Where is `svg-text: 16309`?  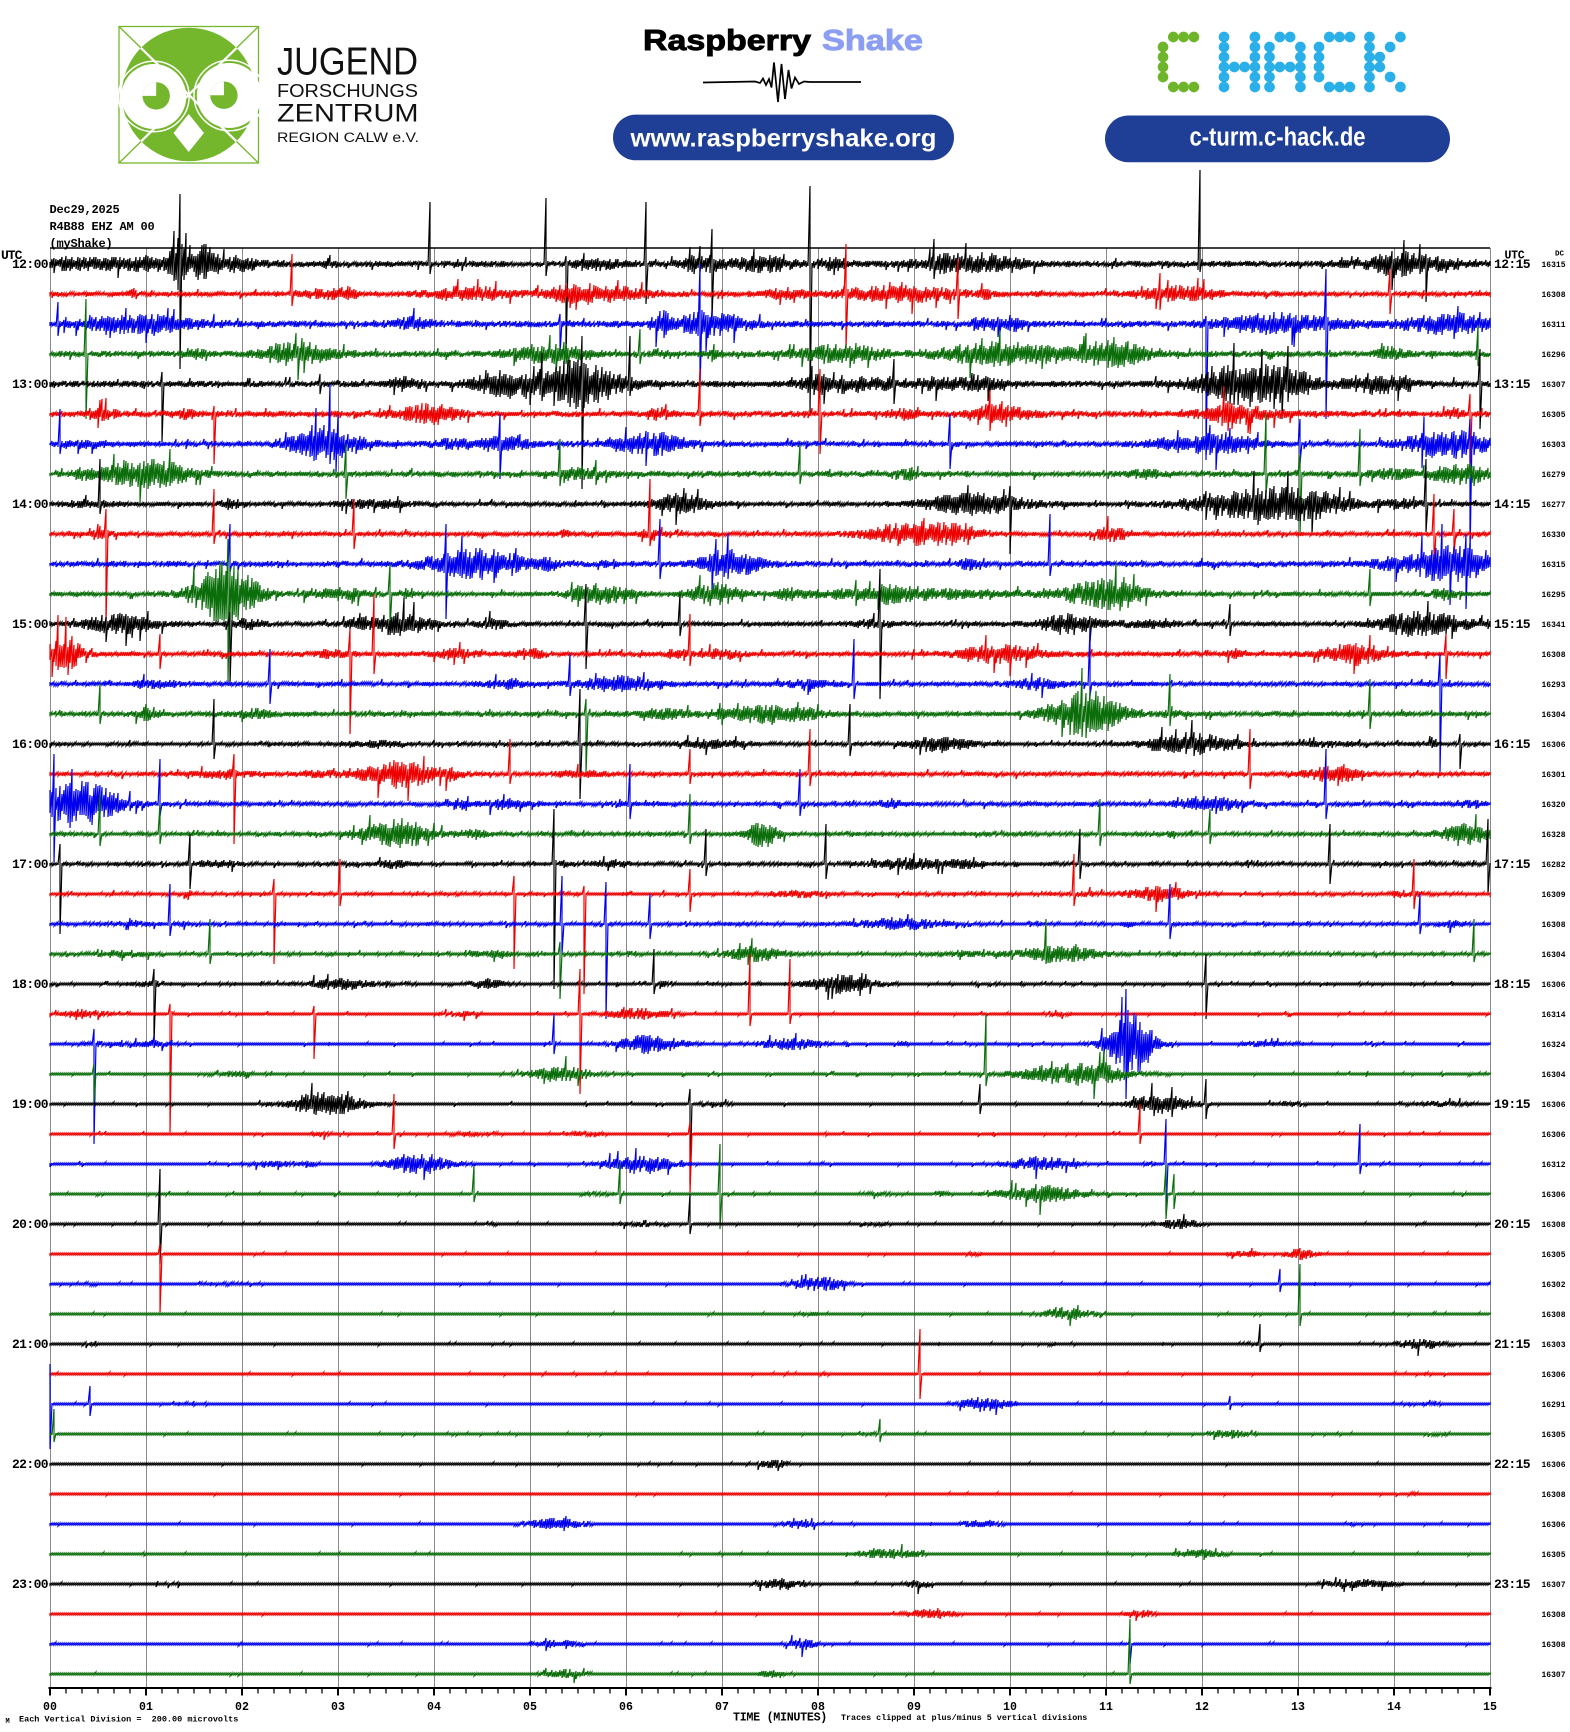
svg-text: 16309 is located at coordinates (1553, 895).